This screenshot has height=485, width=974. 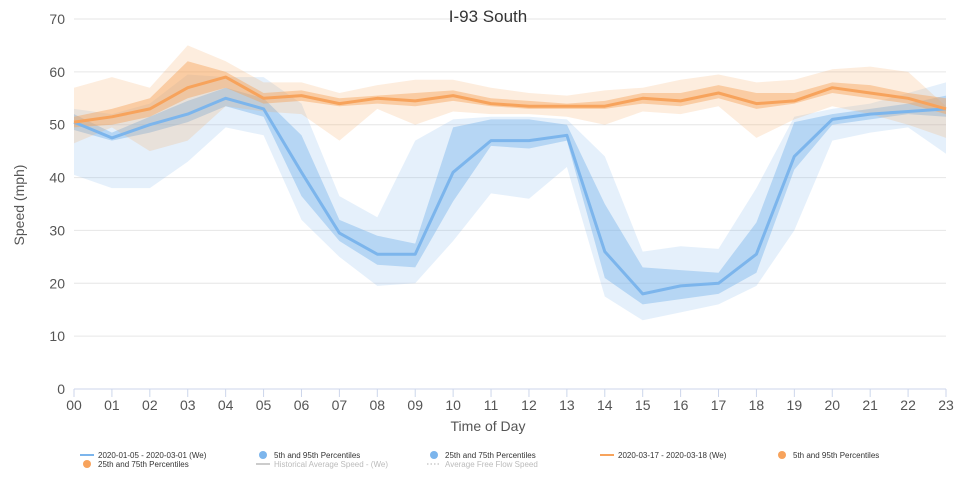 What do you see at coordinates (57, 19) in the screenshot?
I see `y-tick-label: 70` at bounding box center [57, 19].